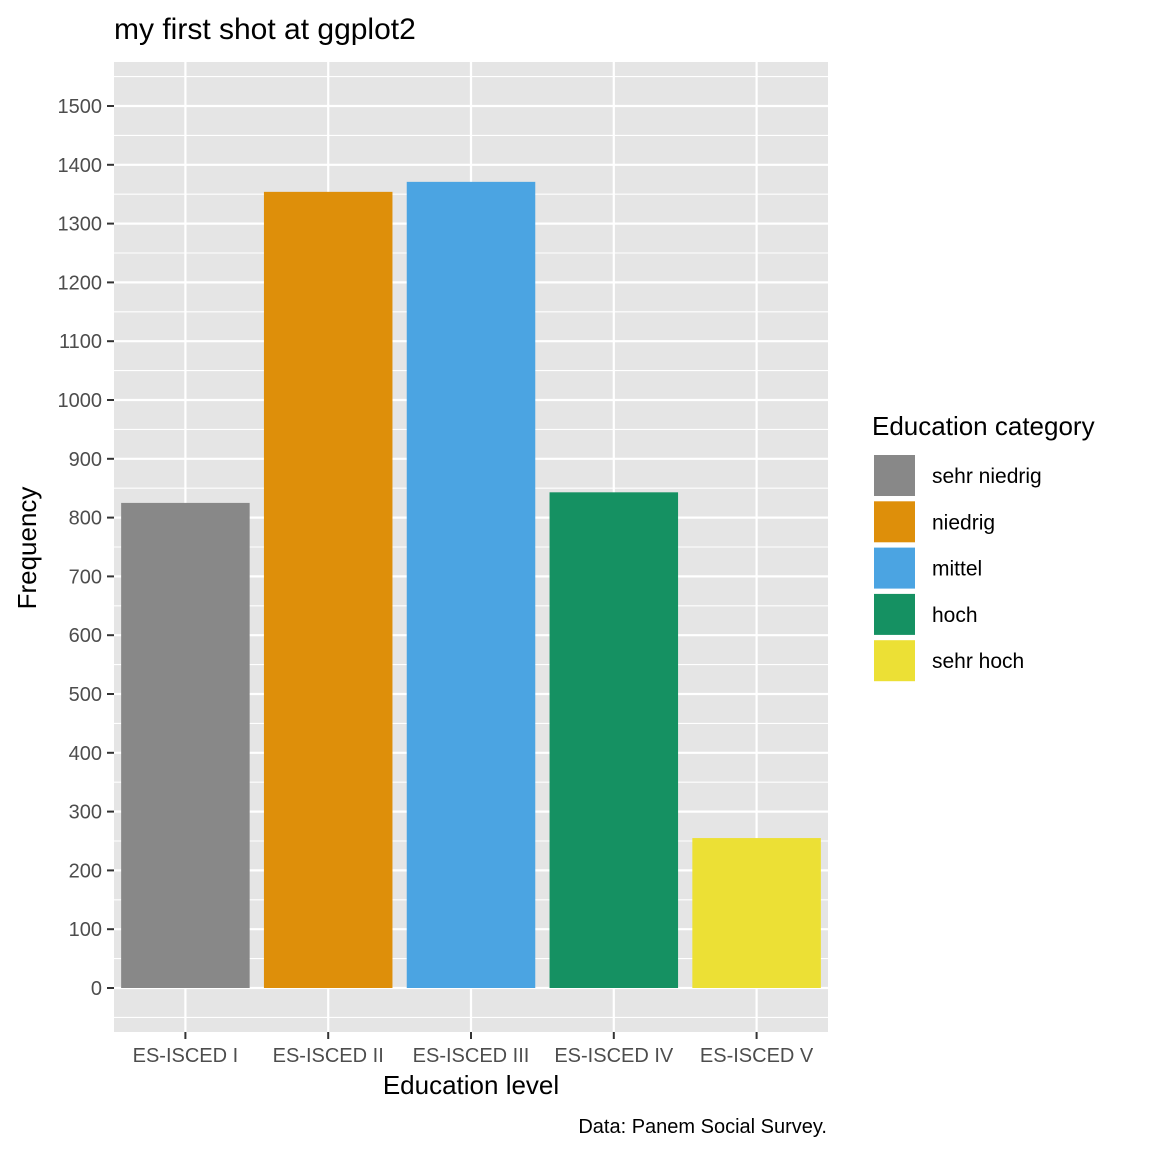 Image resolution: width=1152 pixels, height=1152 pixels. I want to click on y-tick-label: 600, so click(85, 636).